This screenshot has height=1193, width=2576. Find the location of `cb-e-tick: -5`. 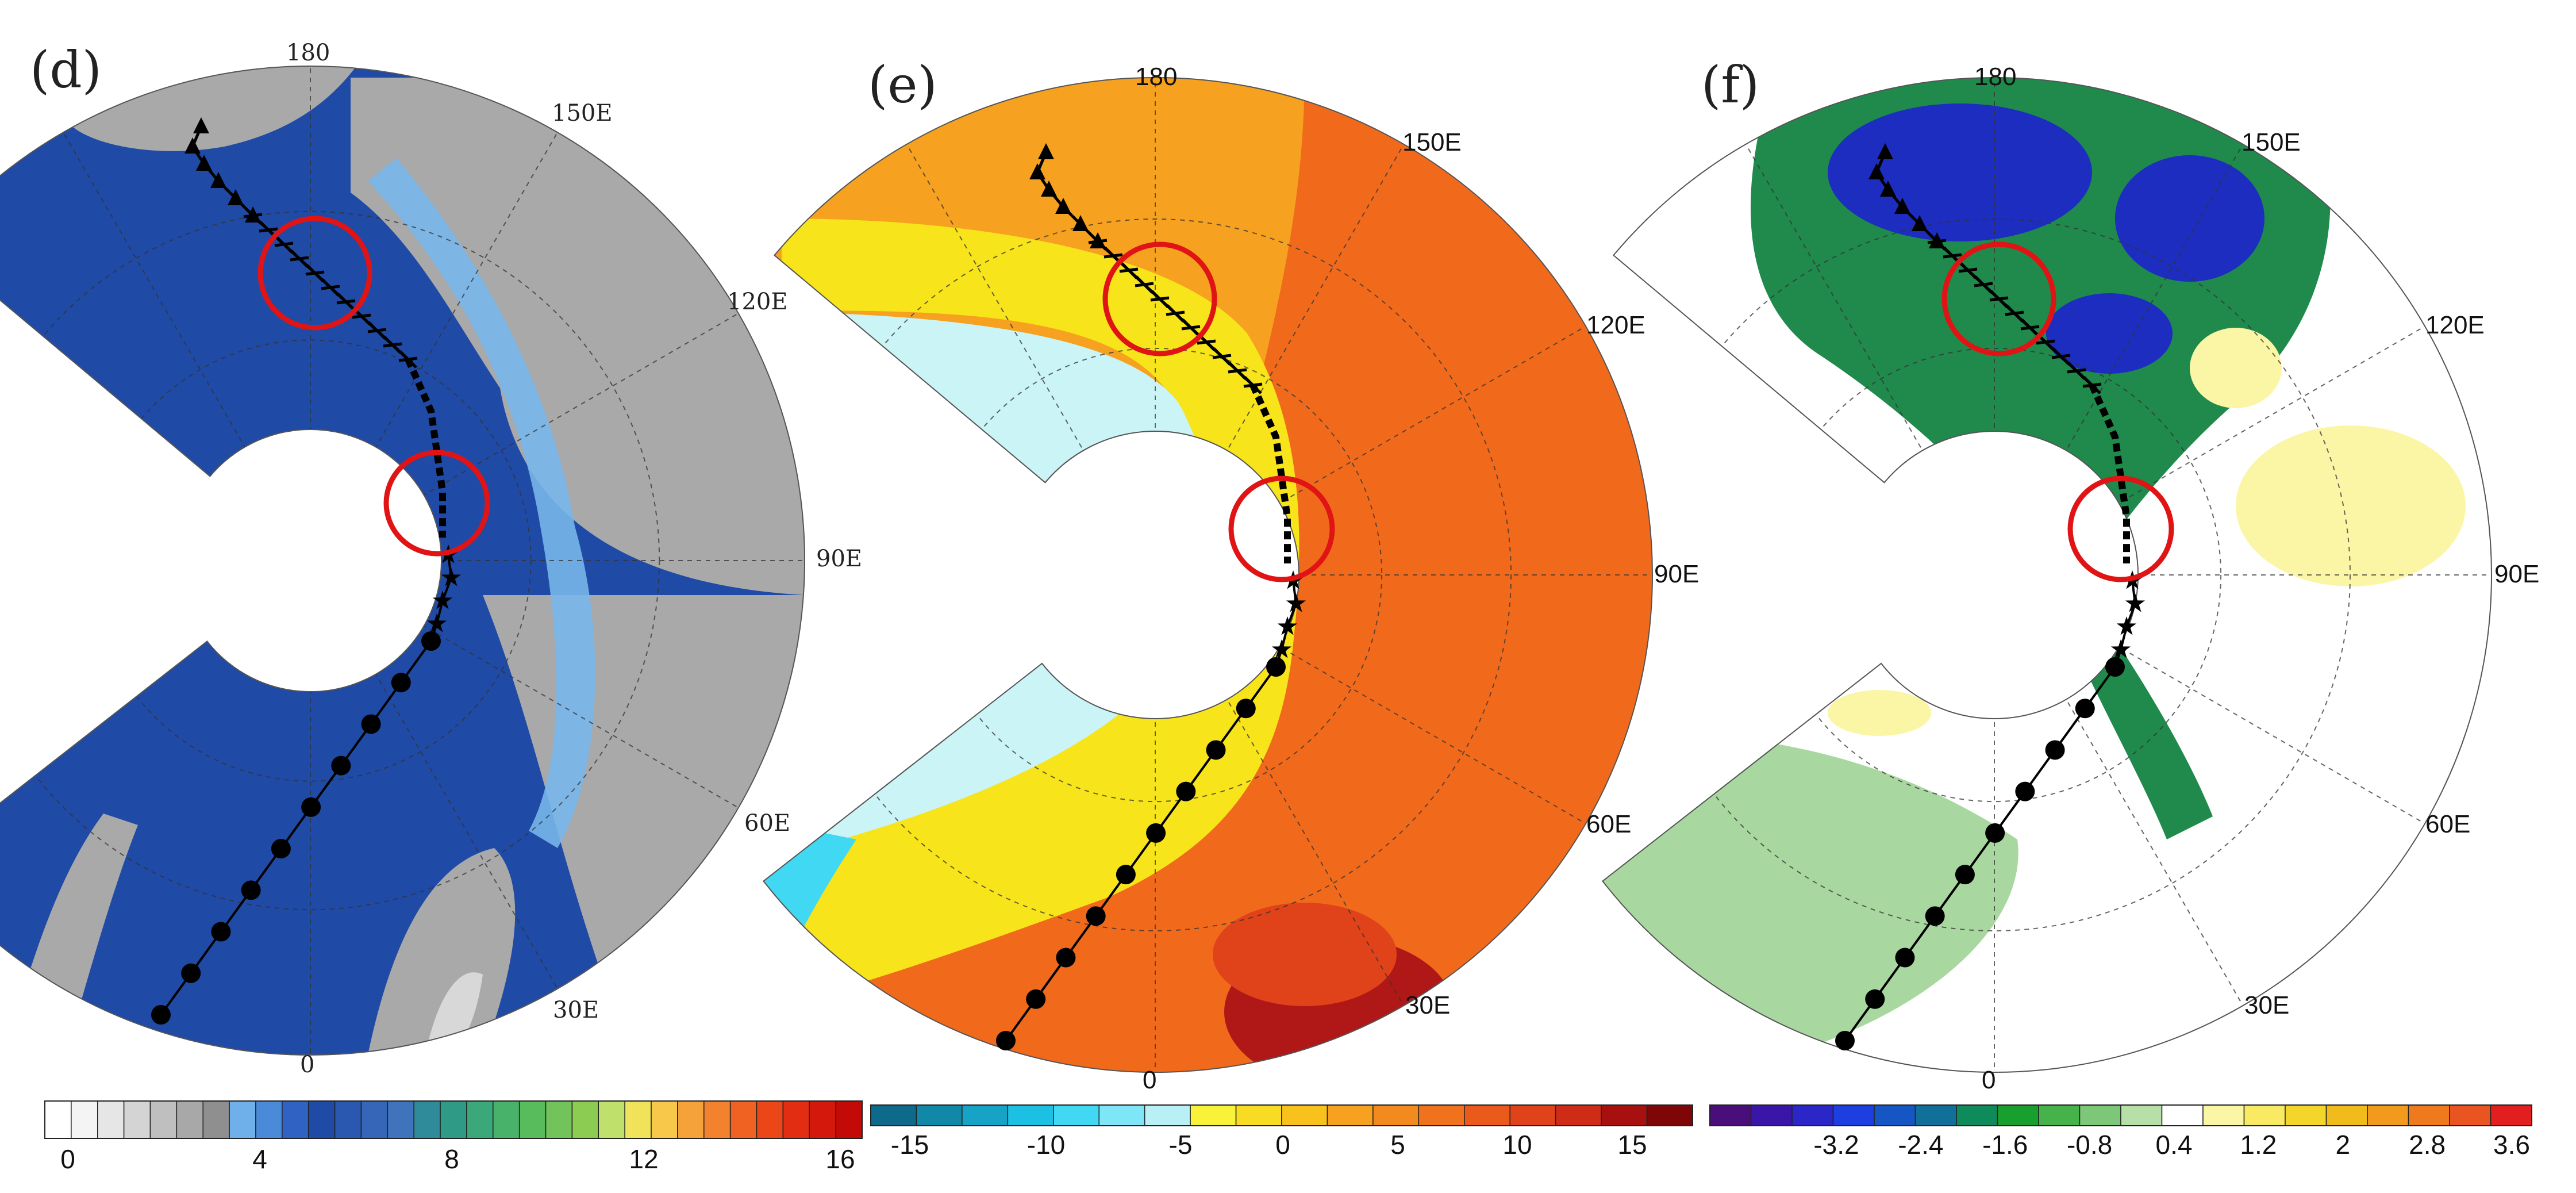

cb-e-tick: -5 is located at coordinates (1181, 1145).